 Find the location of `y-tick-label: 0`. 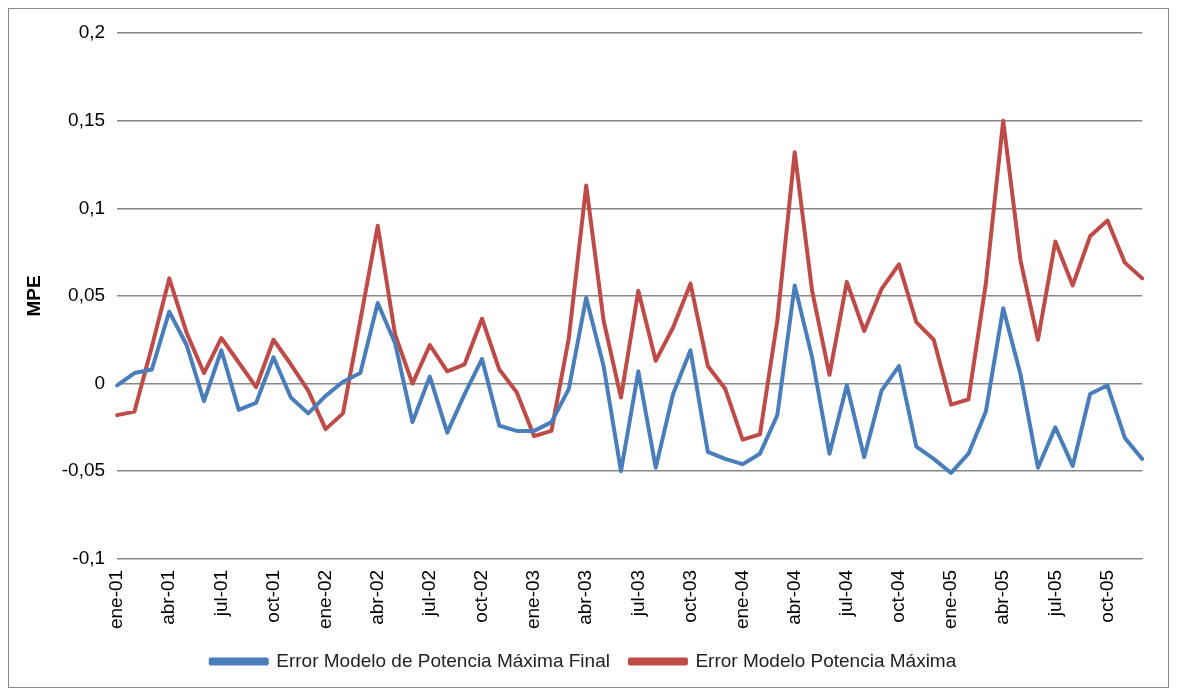

y-tick-label: 0 is located at coordinates (100, 382).